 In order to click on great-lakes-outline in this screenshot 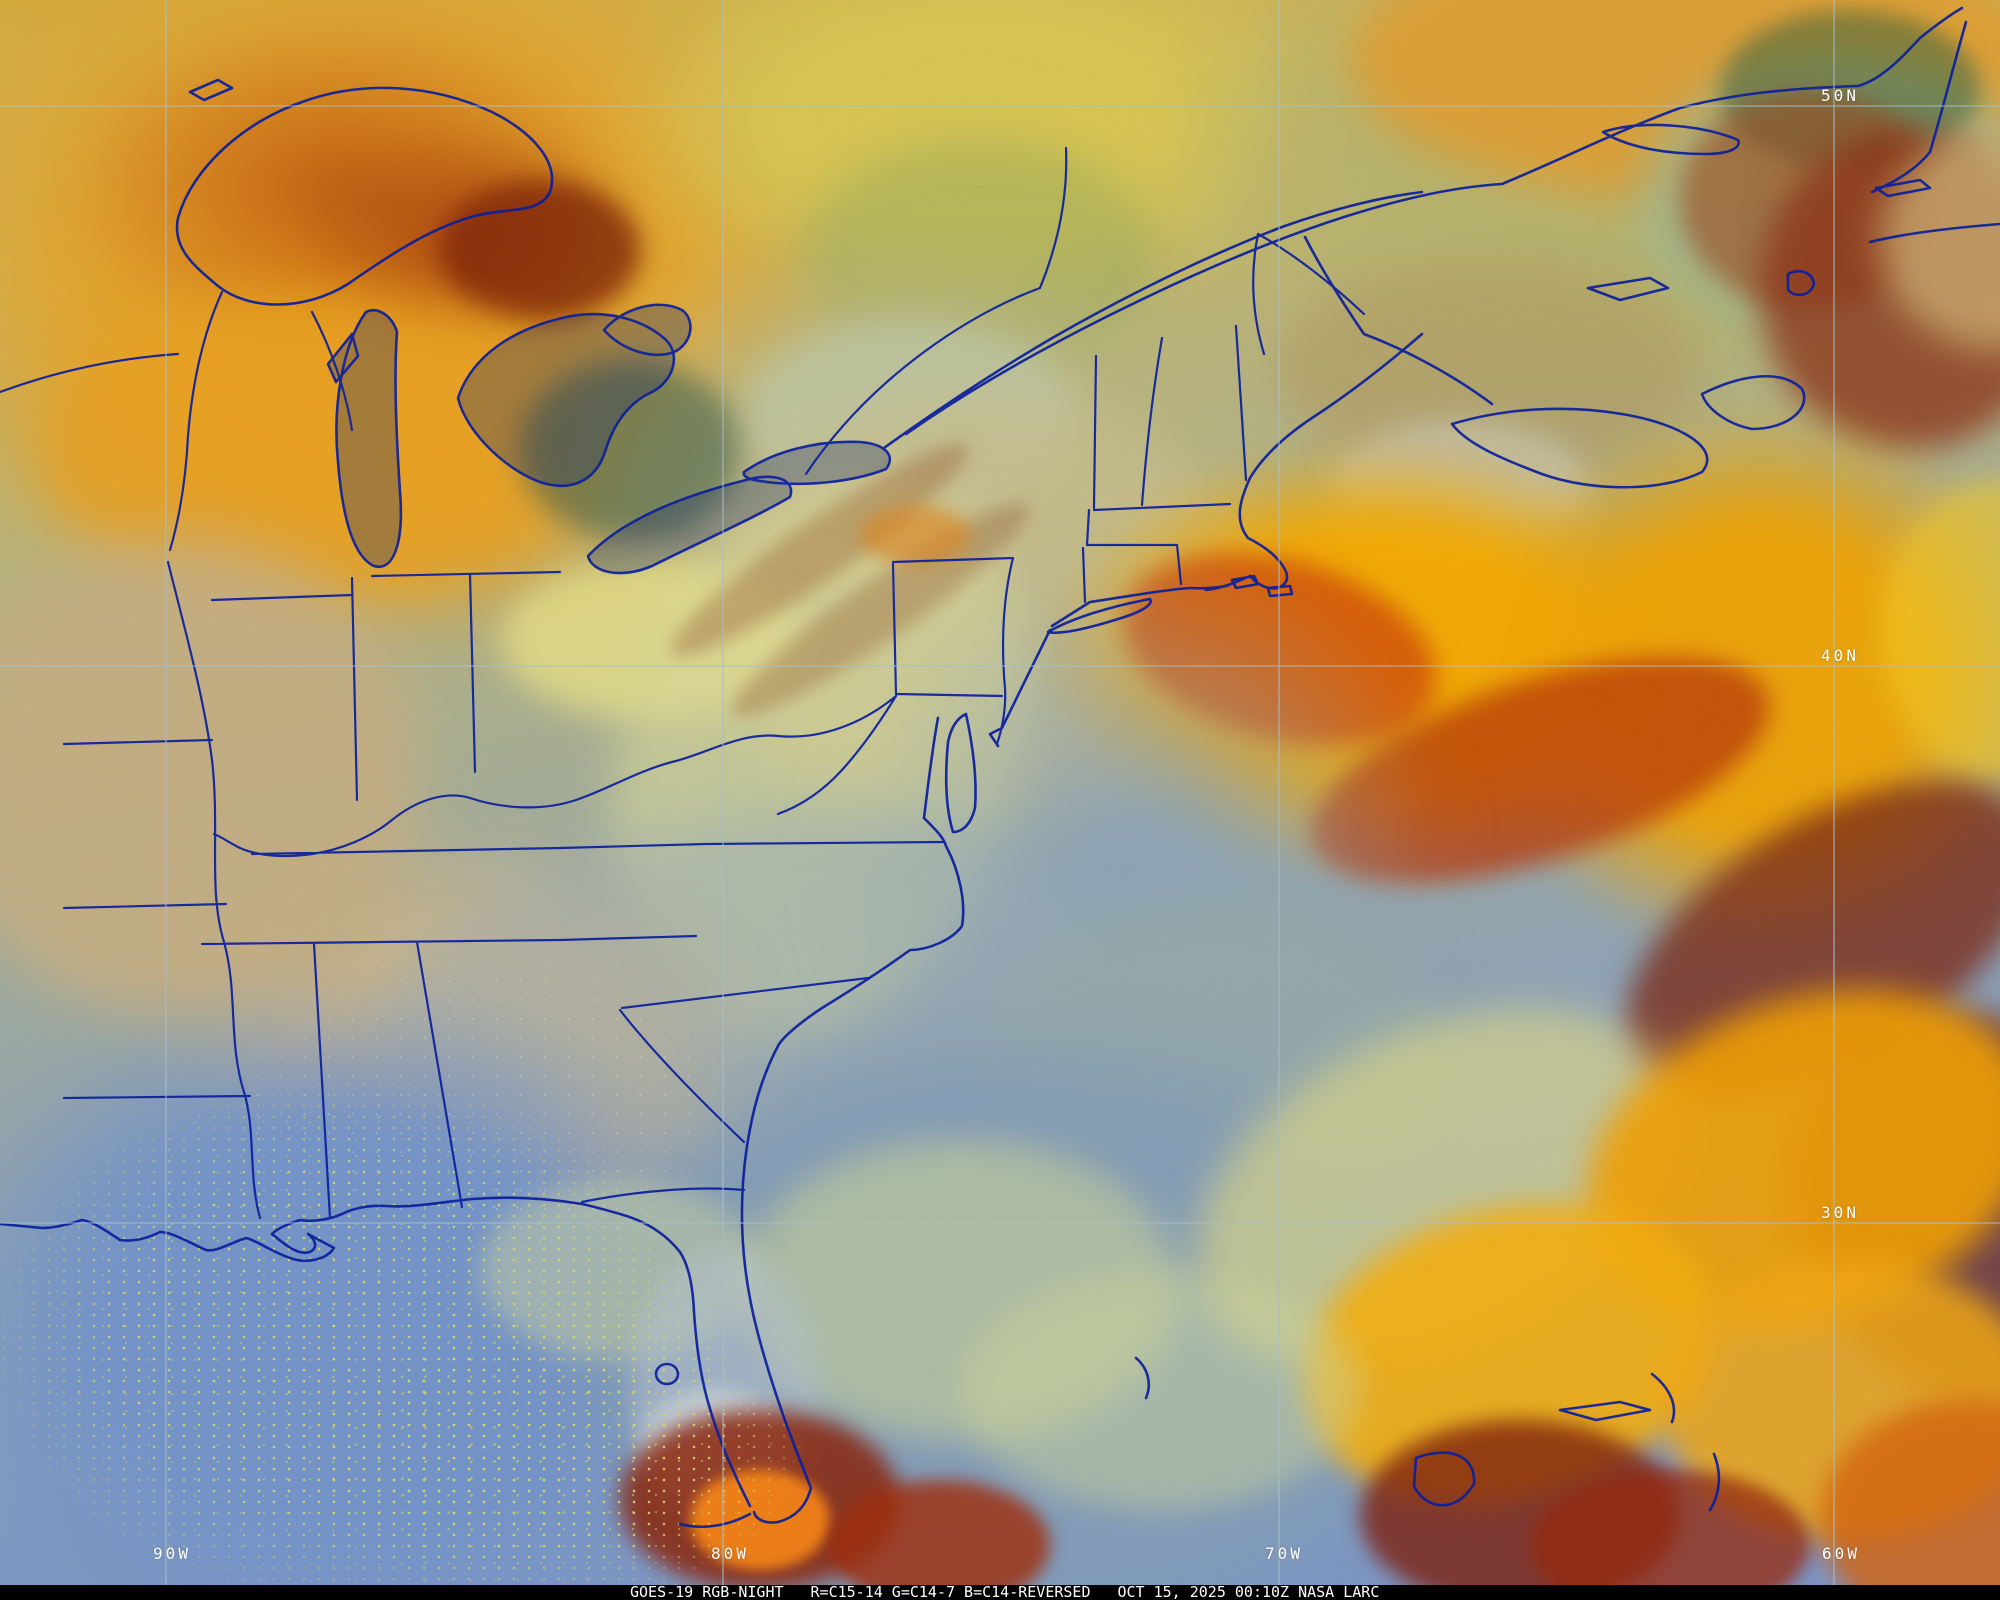, I will do `click(609, 439)`.